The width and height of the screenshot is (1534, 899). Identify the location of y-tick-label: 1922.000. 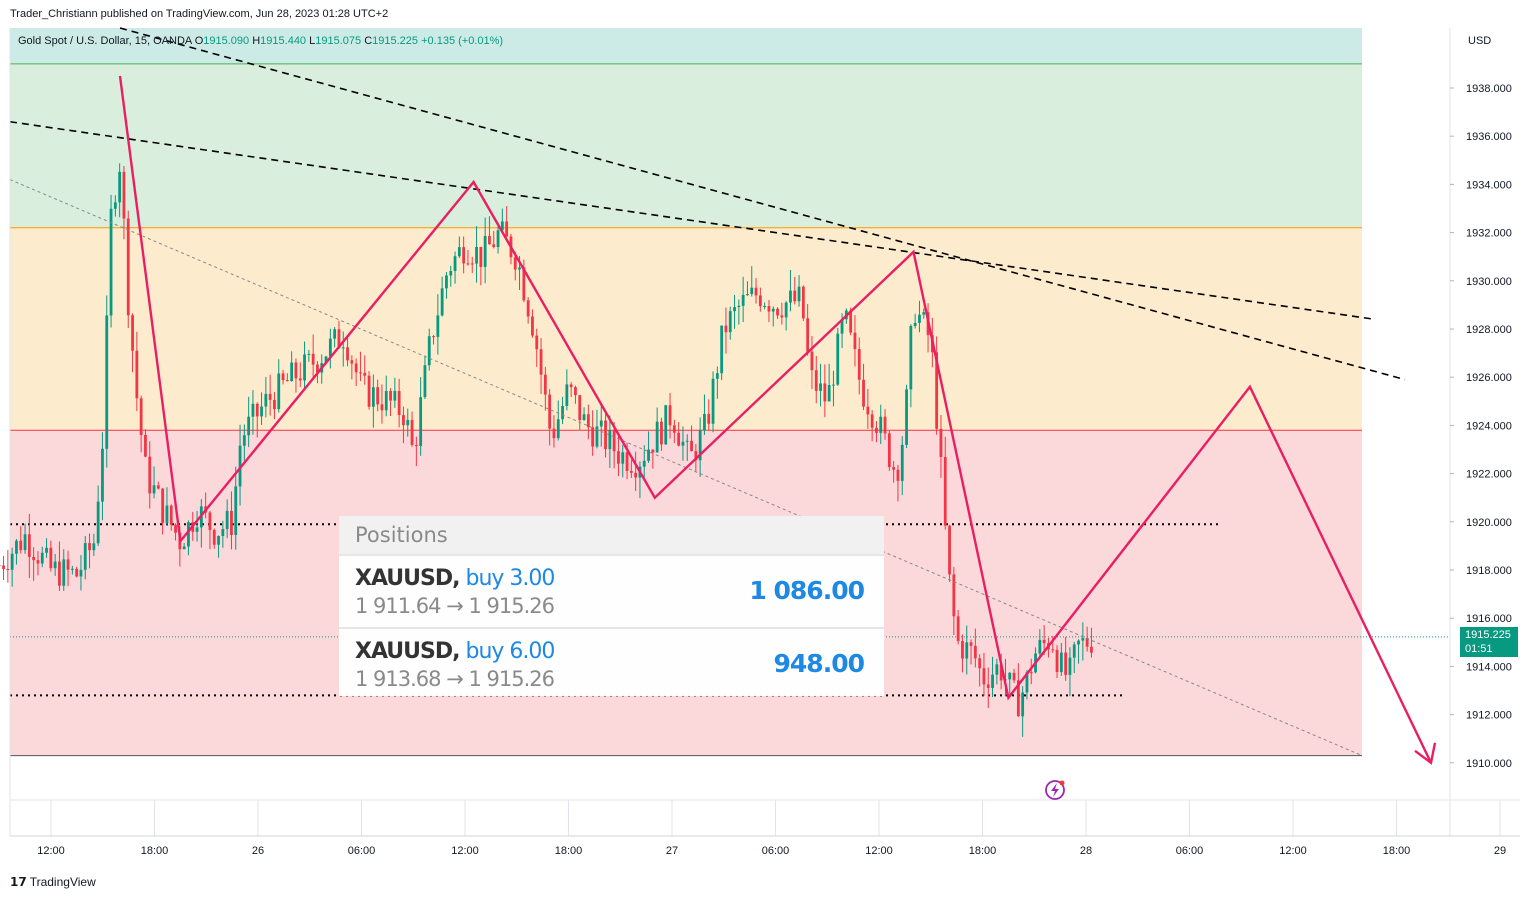
(1489, 475).